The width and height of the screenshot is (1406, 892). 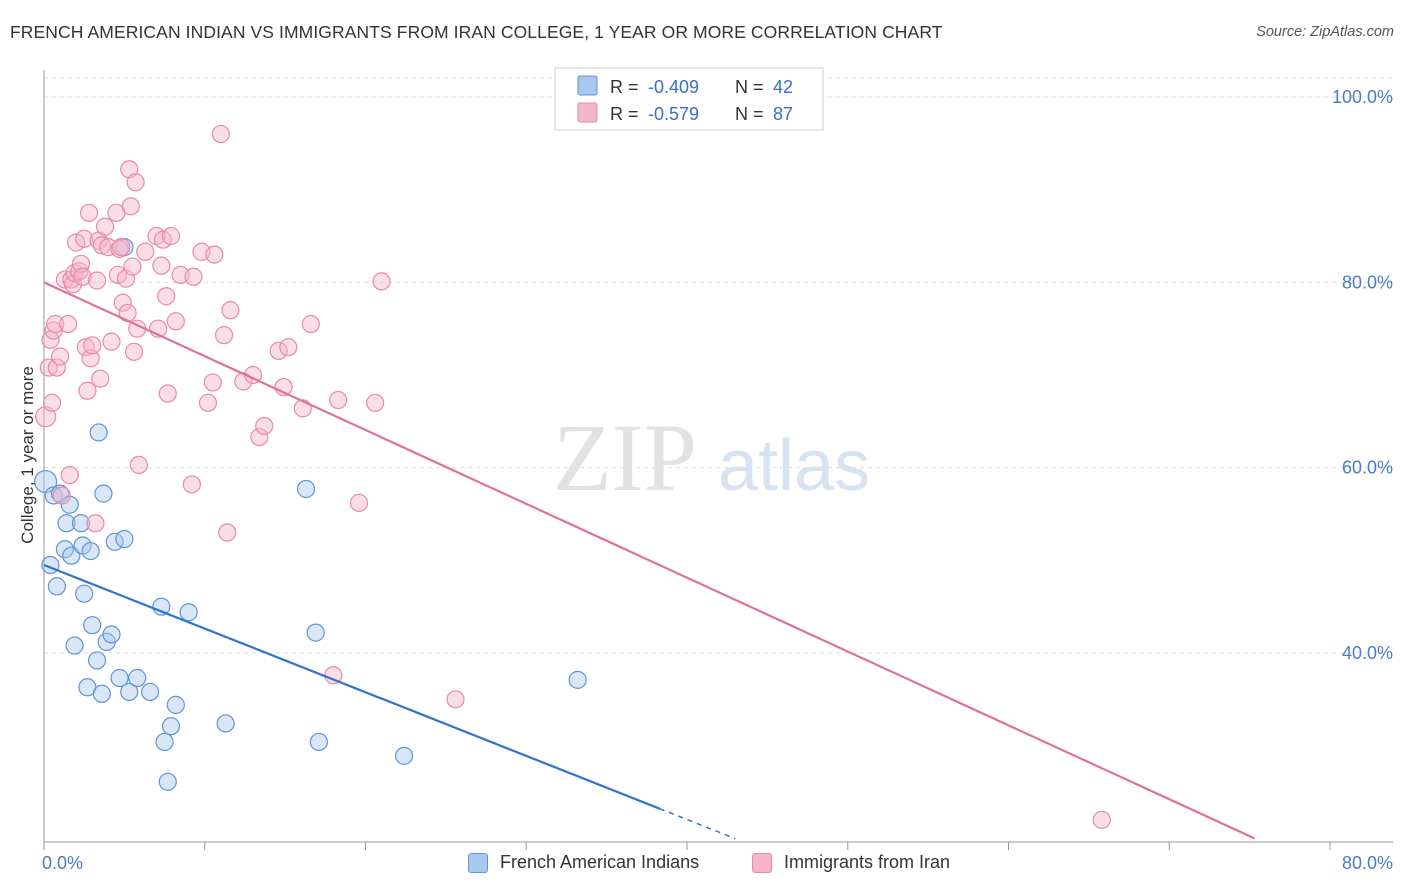 What do you see at coordinates (62, 863) in the screenshot?
I see `x-tick-label-0: 0.0%` at bounding box center [62, 863].